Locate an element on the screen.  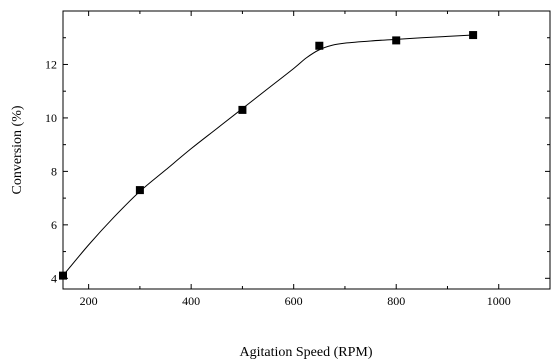
x-axis-title: Agitation Speed (RPM) is located at coordinates (306, 352).